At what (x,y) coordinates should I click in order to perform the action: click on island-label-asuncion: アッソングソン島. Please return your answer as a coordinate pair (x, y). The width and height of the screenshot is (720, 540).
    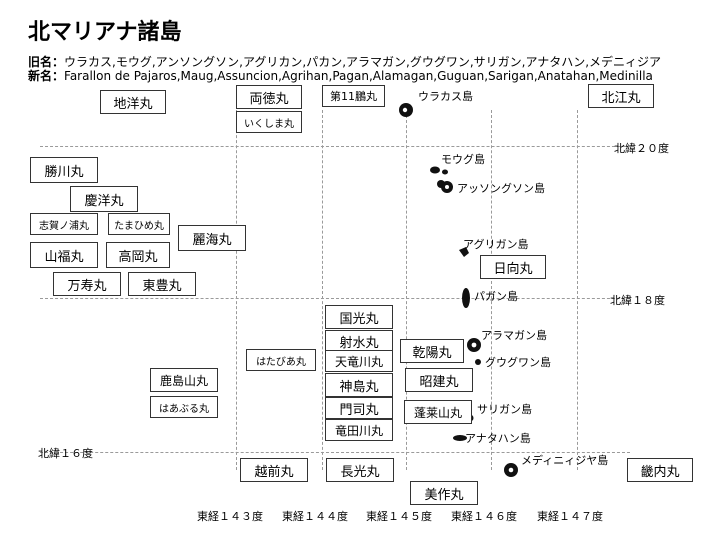
    Looking at the image, I should click on (501, 188).